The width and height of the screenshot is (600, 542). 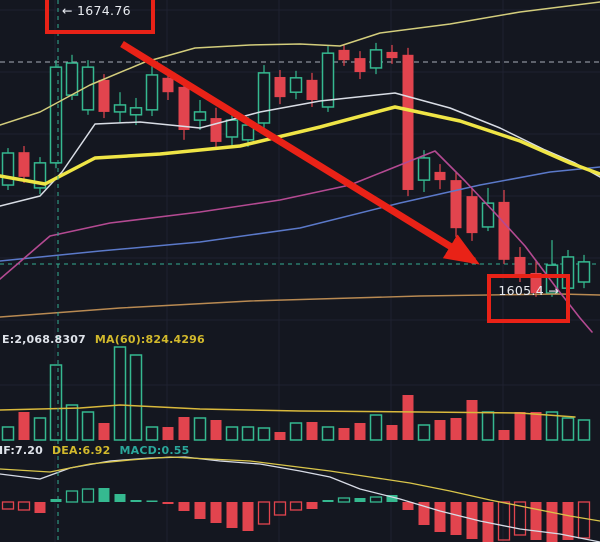 What do you see at coordinates (300, 145) in the screenshot?
I see `ma-thick-yellow` at bounding box center [300, 145].